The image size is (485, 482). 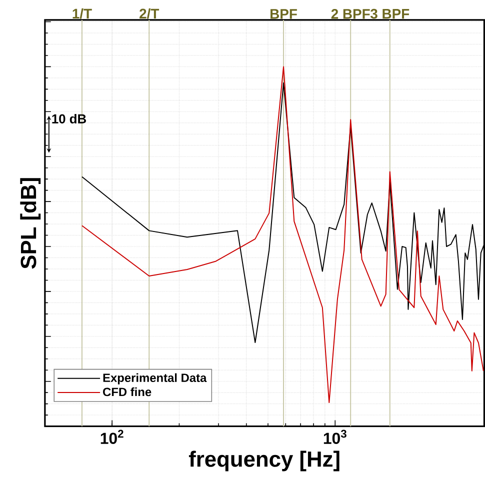 What do you see at coordinates (69, 119) in the screenshot?
I see `annotation: 10 dB` at bounding box center [69, 119].